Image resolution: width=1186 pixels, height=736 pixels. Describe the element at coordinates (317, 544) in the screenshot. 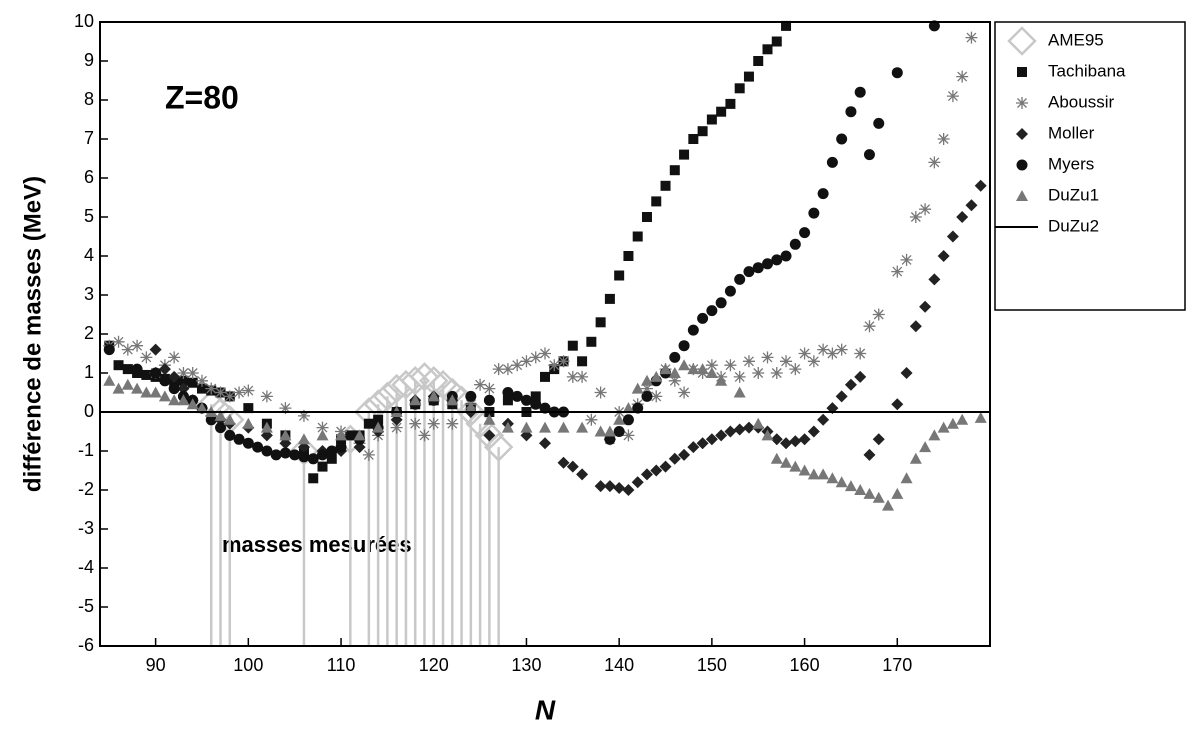

I see `annotation: masses mesurées` at that location.